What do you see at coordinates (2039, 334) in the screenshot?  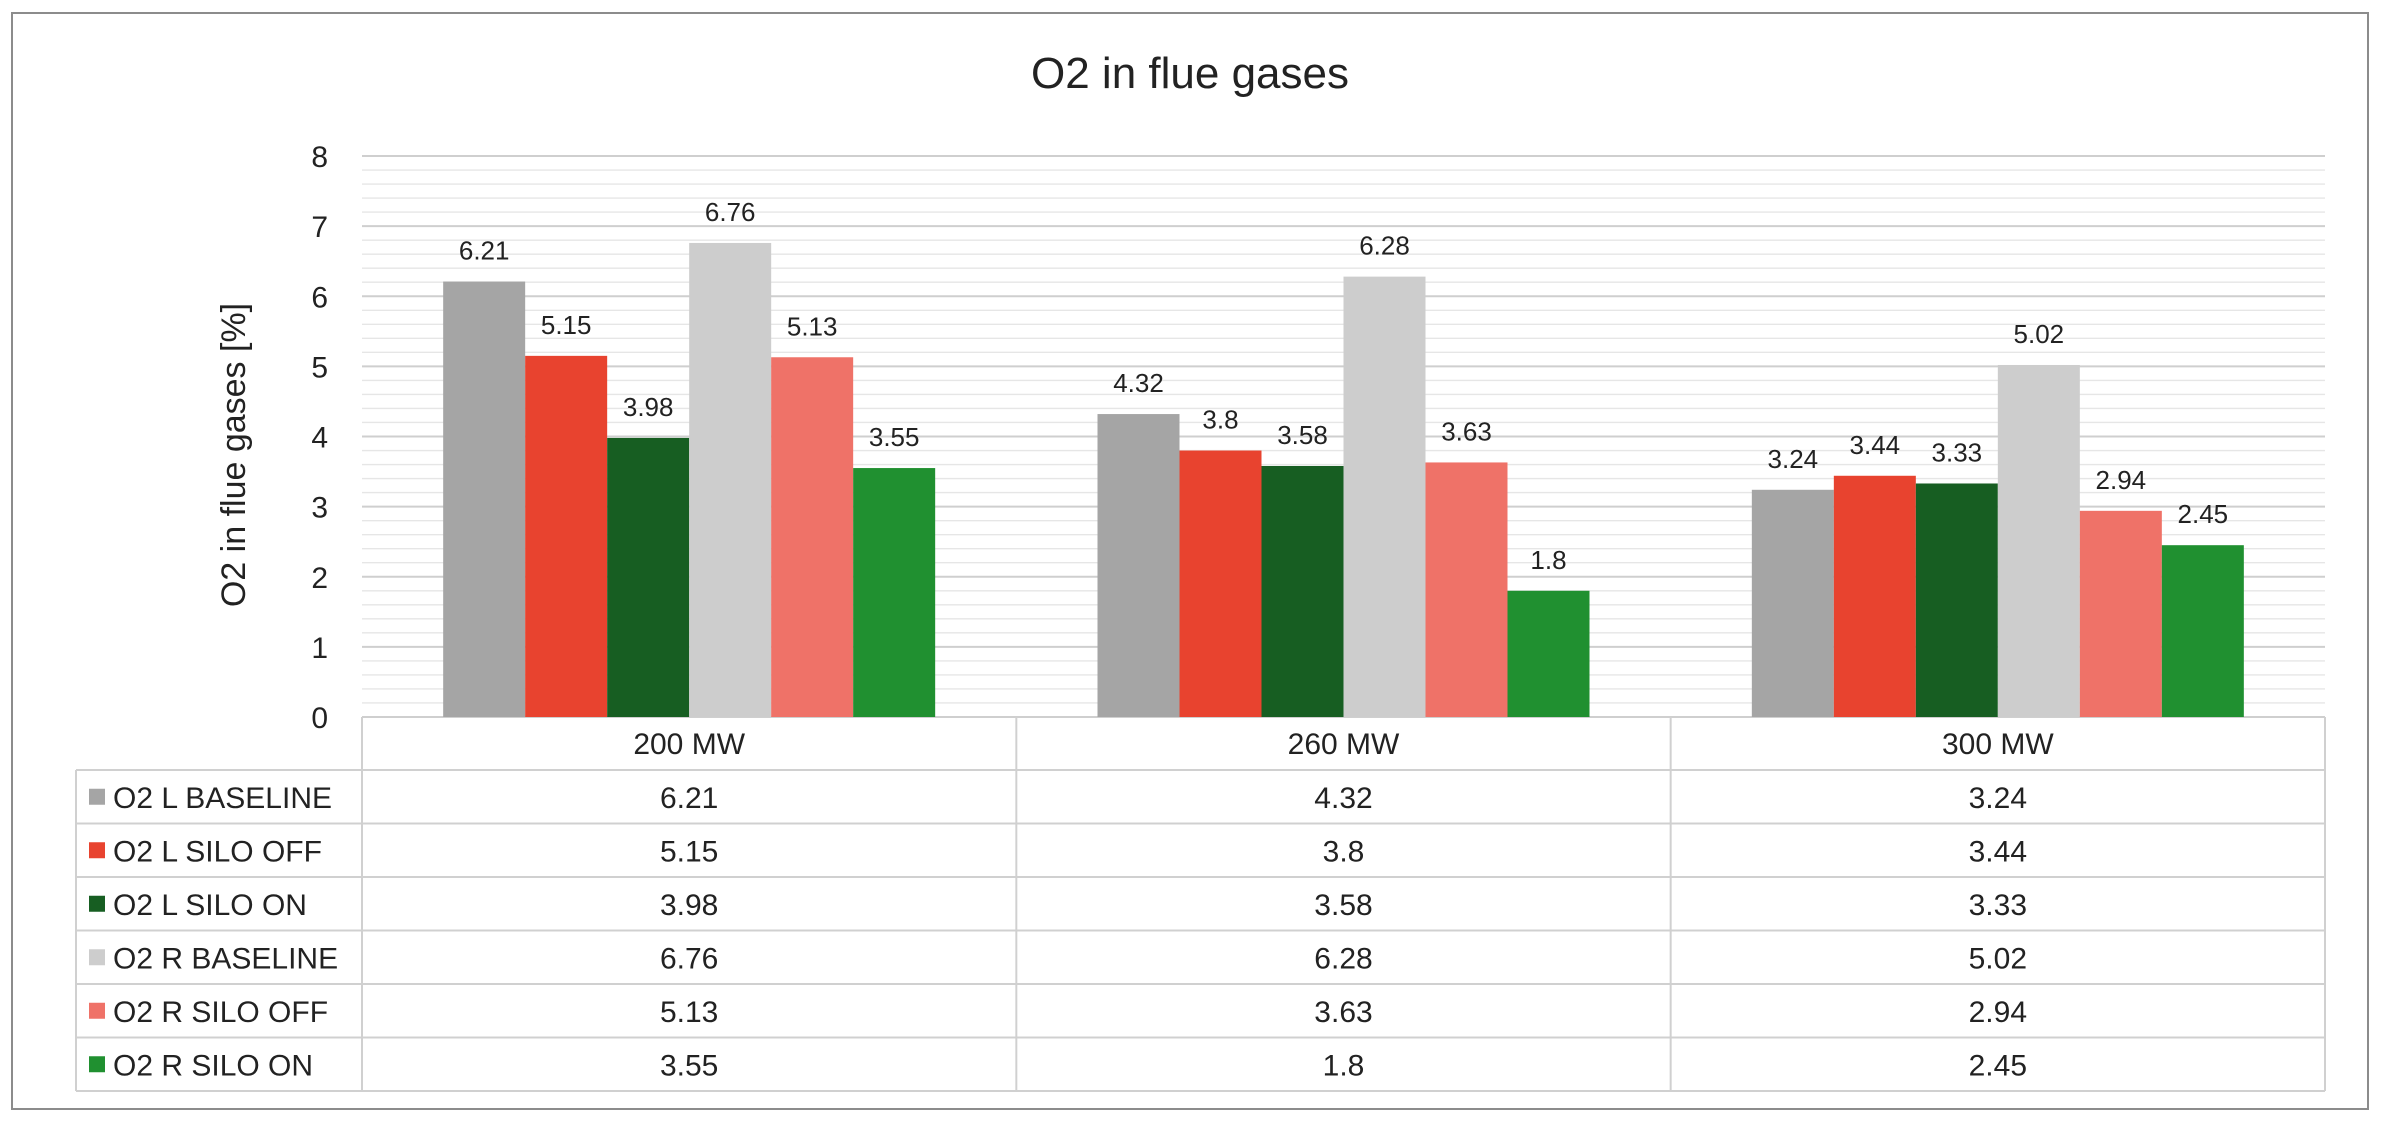 I see `data-label: 5.02` at bounding box center [2039, 334].